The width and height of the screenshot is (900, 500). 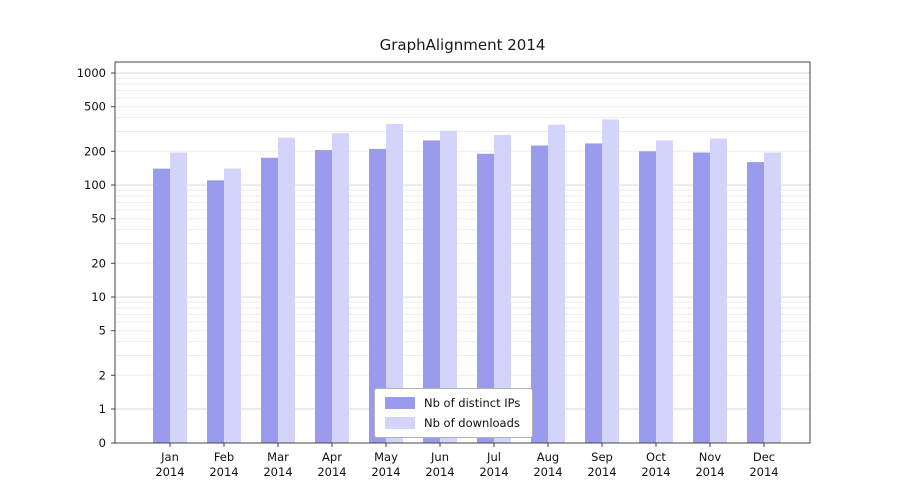 What do you see at coordinates (98, 263) in the screenshot?
I see `y-tick-label: 20` at bounding box center [98, 263].